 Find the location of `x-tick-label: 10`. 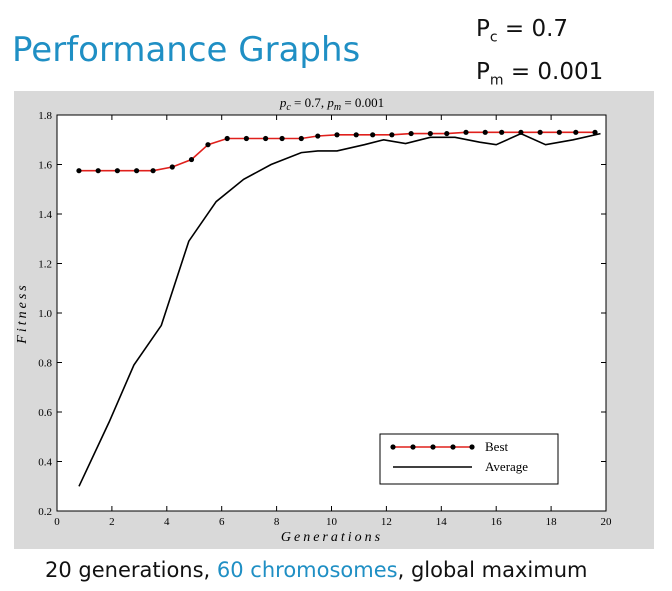

x-tick-label: 10 is located at coordinates (332, 522).